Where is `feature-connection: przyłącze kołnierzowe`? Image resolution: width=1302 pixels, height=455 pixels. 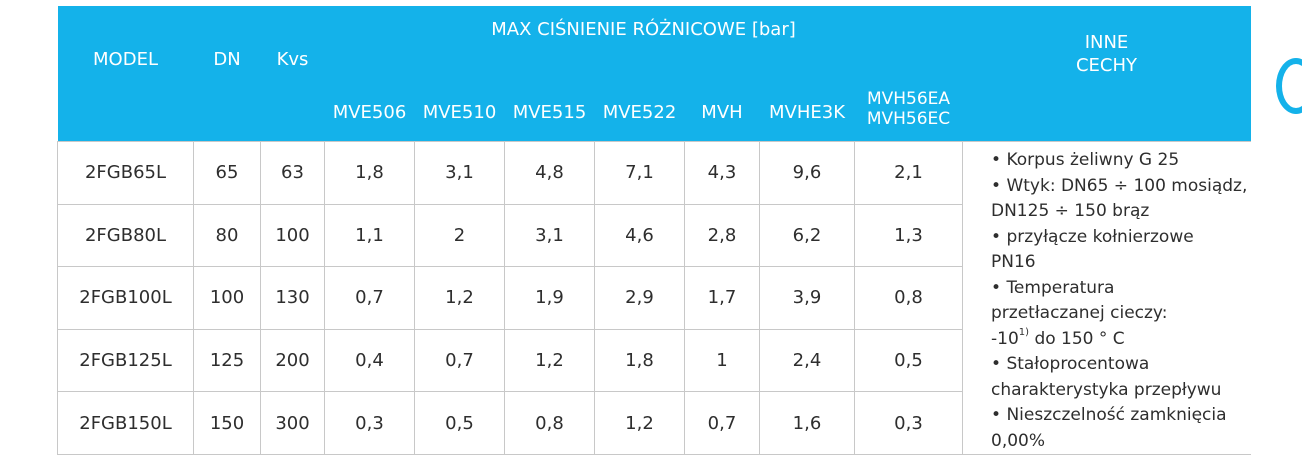
feature-connection: przyłącze kołnierzowe is located at coordinates (1121, 238).